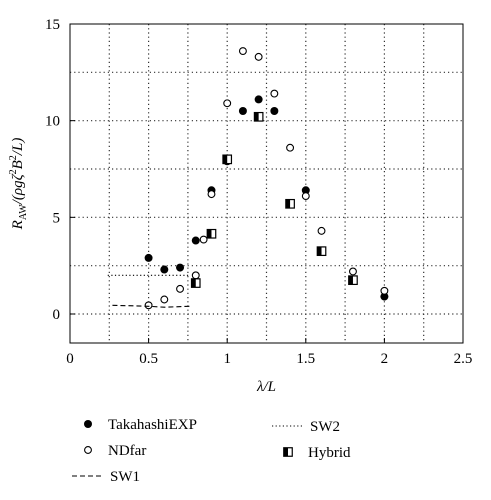  Describe the element at coordinates (227, 359) in the screenshot. I see `x-tick-label: 1` at that location.